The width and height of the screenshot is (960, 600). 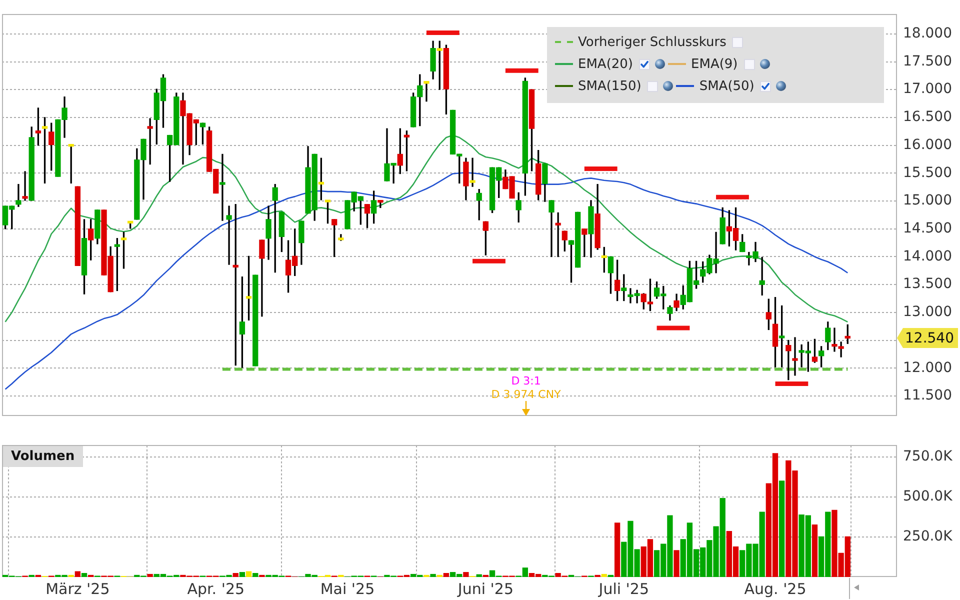 What do you see at coordinates (610, 86) in the screenshot?
I see `legend-label: SMA(150)` at bounding box center [610, 86].